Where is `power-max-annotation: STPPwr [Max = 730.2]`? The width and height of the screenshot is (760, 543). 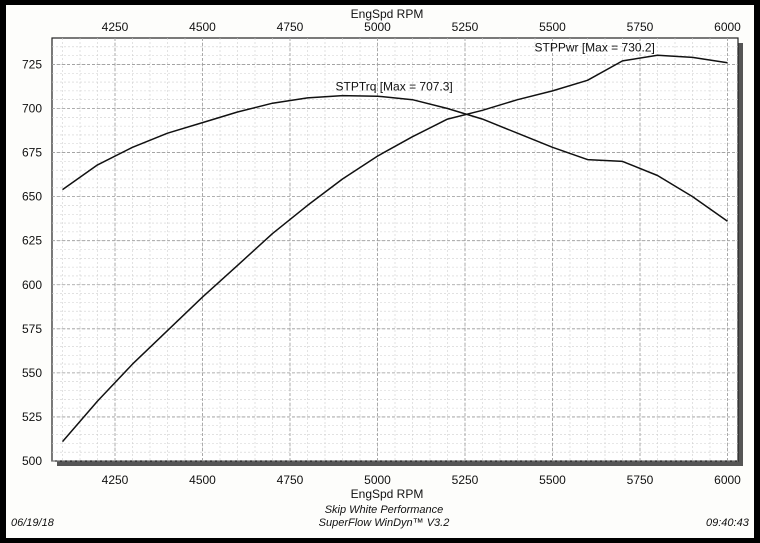
power-max-annotation: STPPwr [Max = 730.2] is located at coordinates (595, 47).